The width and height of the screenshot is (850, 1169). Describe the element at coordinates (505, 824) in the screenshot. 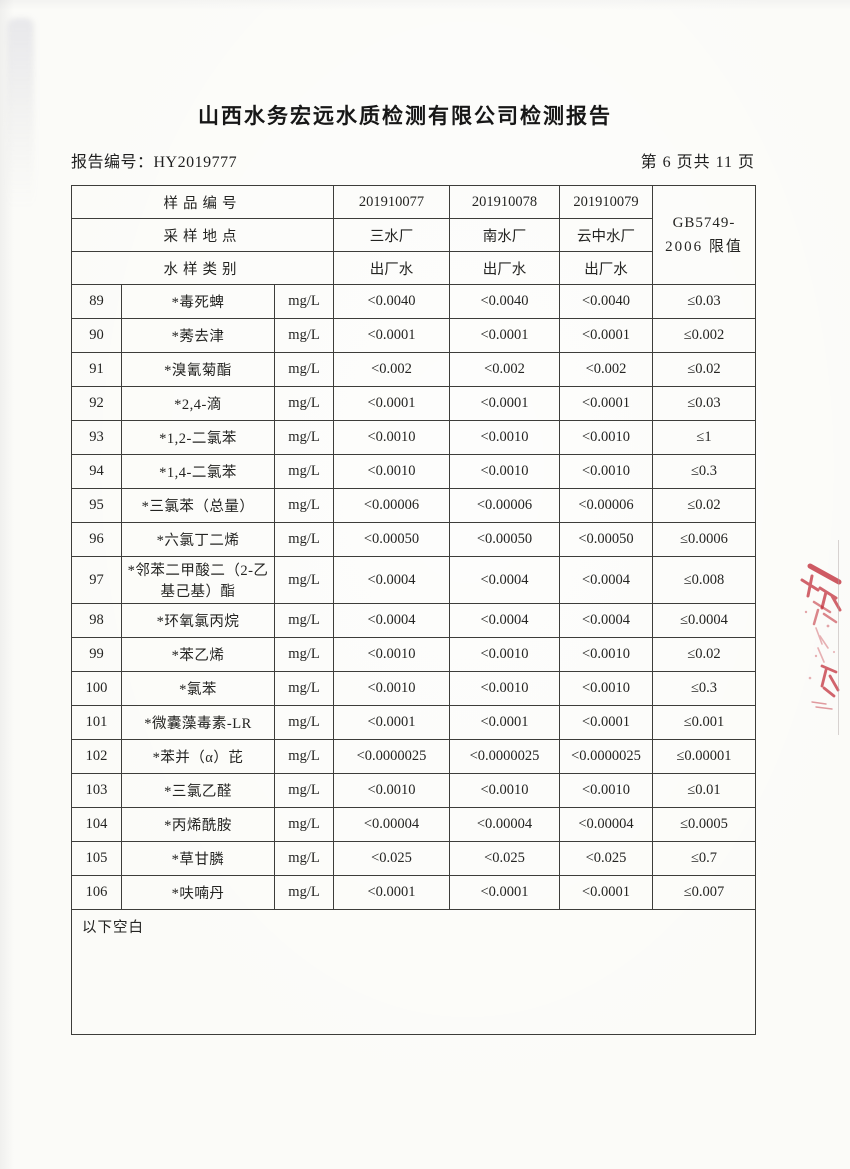

I see `value-cell: <0.00004` at that location.